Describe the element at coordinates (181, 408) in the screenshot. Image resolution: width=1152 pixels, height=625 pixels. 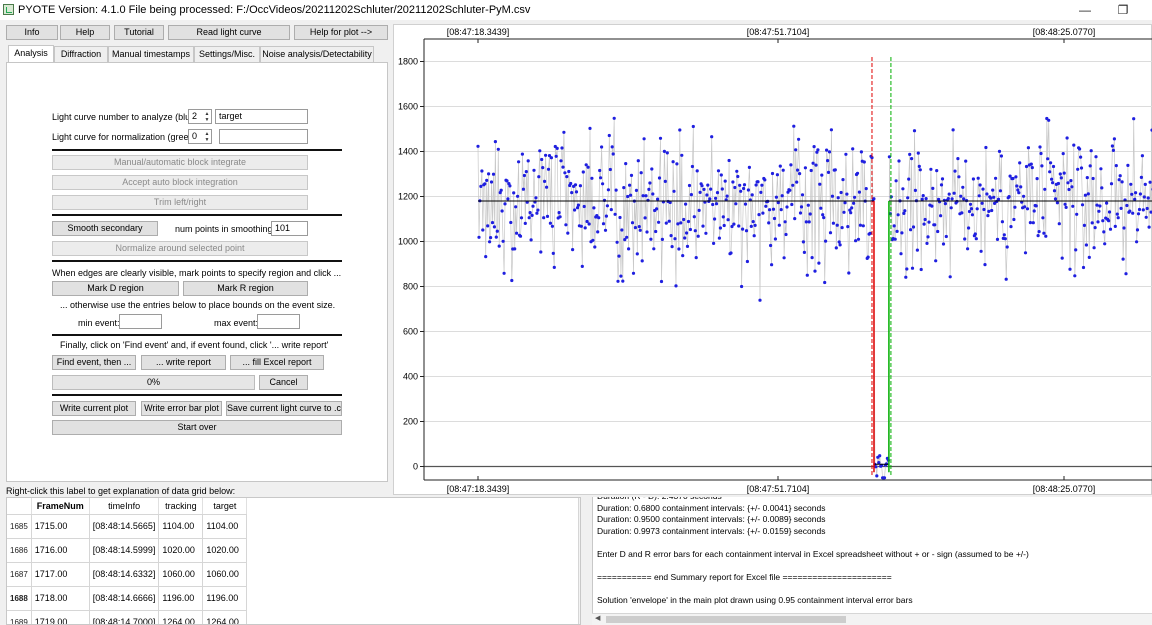
I see `write-error-bar-plot-button: Write error bar plot` at that location.